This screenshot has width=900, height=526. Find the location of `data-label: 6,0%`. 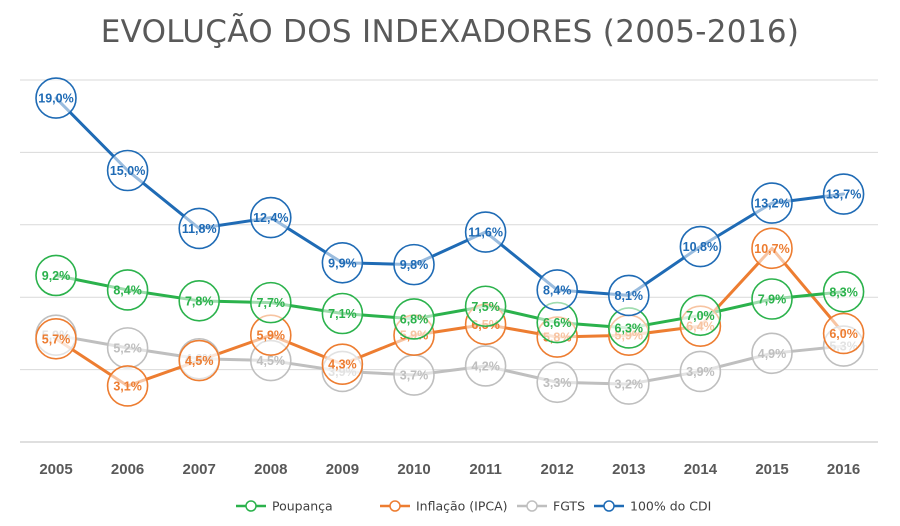

data-label: 6,0% is located at coordinates (843, 334).